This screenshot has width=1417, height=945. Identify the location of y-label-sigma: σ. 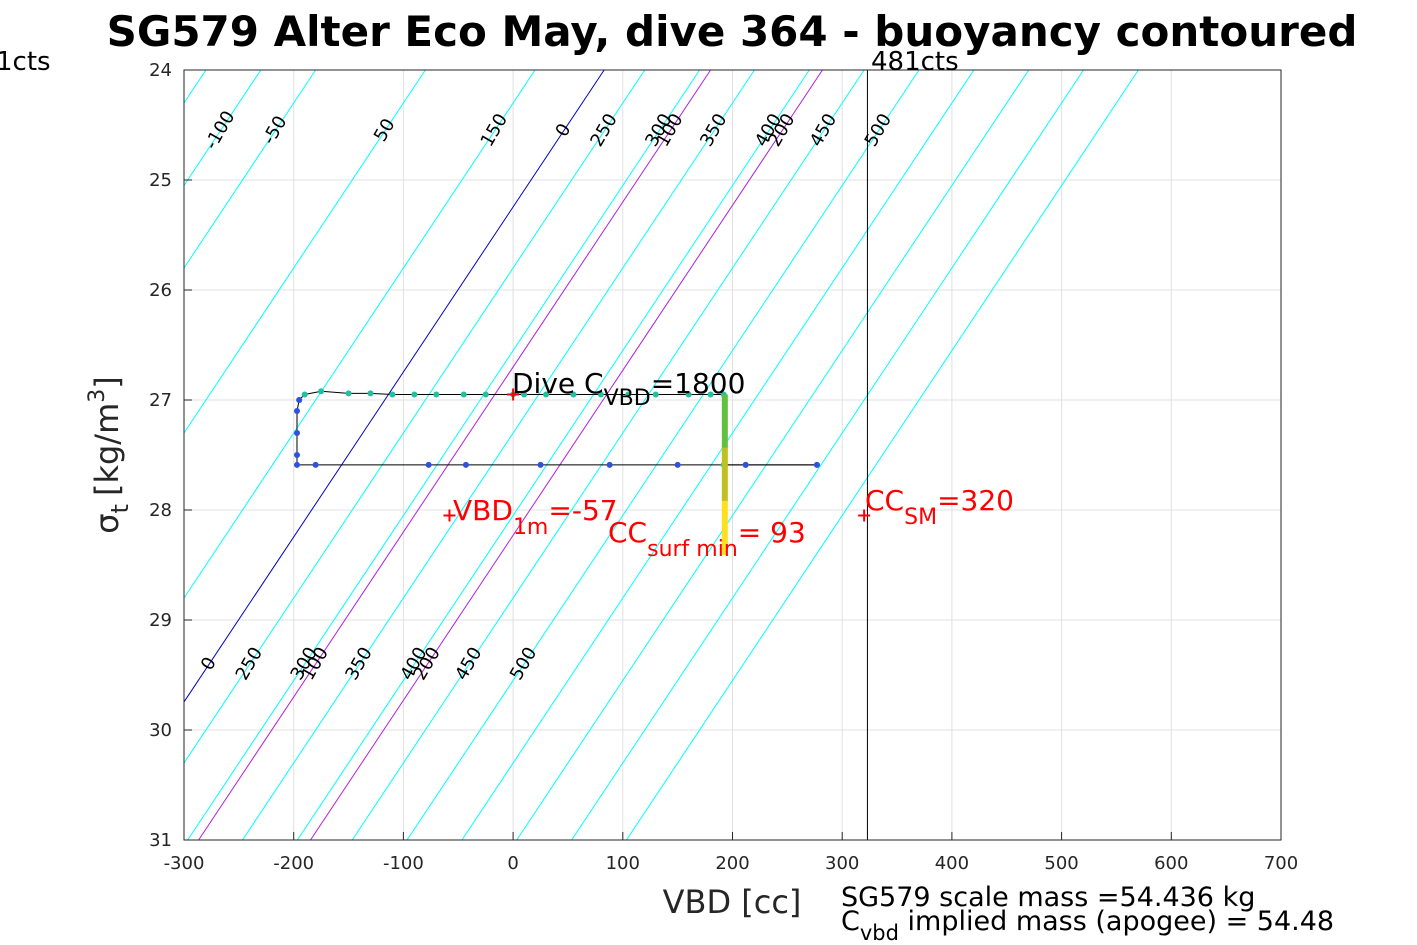
(107, 523).